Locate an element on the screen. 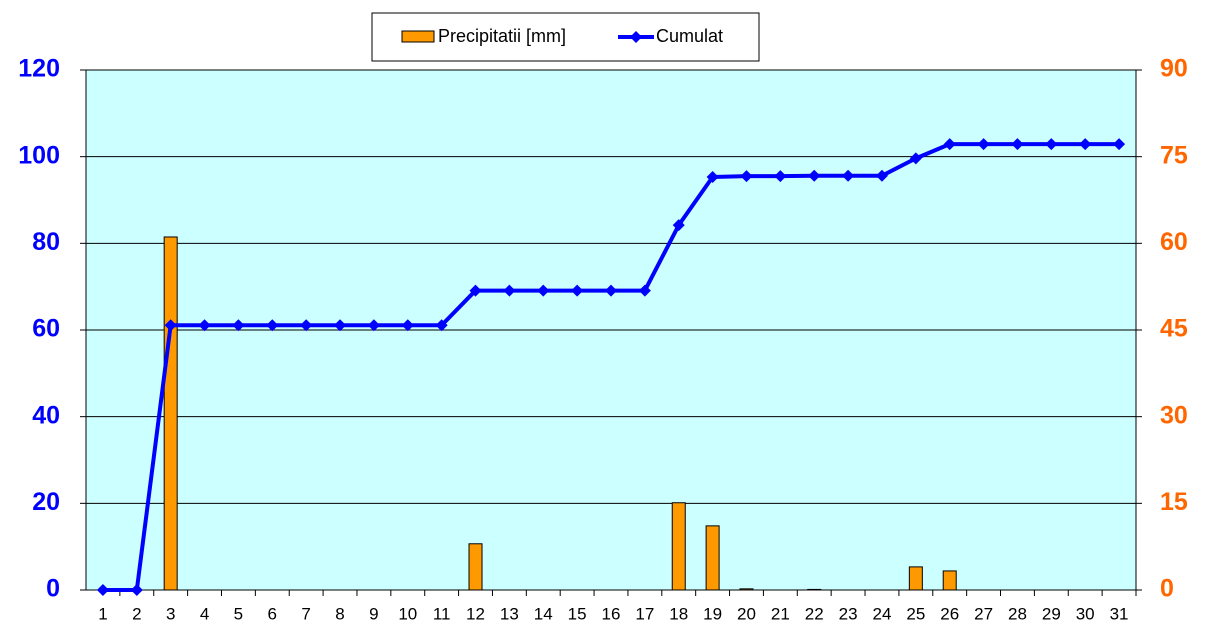 The width and height of the screenshot is (1208, 642). x-tick-label: 16 is located at coordinates (611, 613).